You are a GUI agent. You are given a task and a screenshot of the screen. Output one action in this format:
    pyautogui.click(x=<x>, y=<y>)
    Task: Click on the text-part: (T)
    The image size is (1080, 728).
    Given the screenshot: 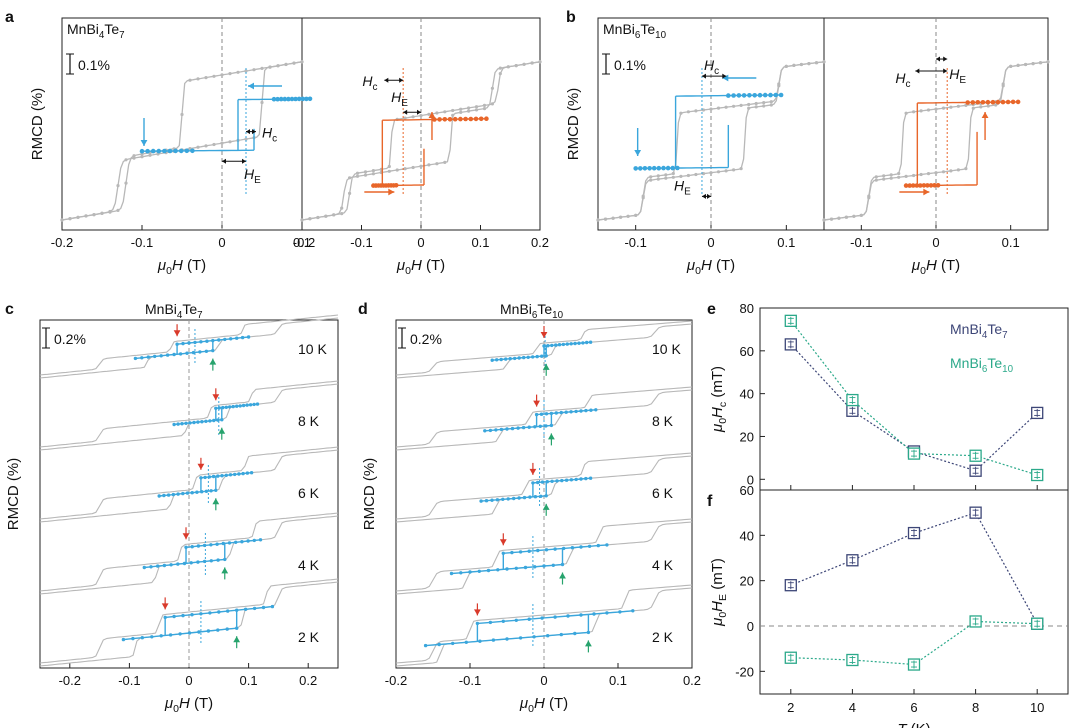 What is the action you would take?
    pyautogui.click(x=201, y=703)
    